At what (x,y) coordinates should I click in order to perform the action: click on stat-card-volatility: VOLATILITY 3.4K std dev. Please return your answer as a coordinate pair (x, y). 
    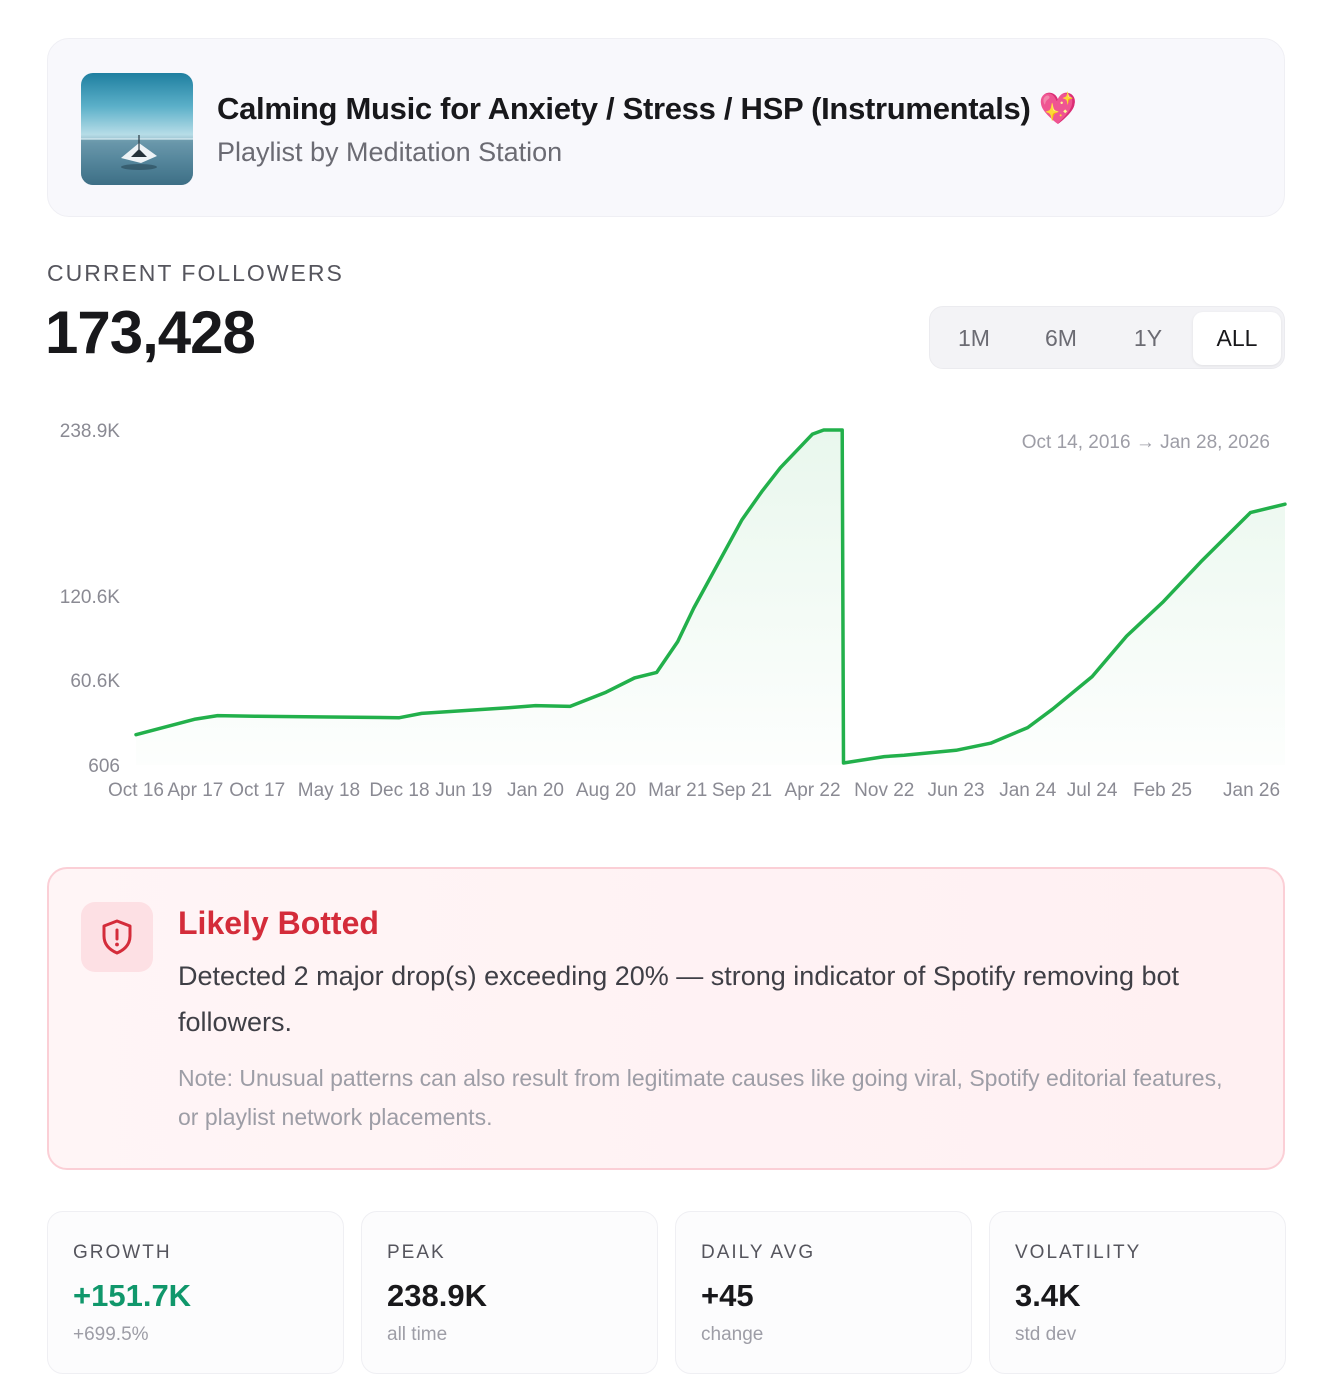
    Looking at the image, I should click on (1137, 1292).